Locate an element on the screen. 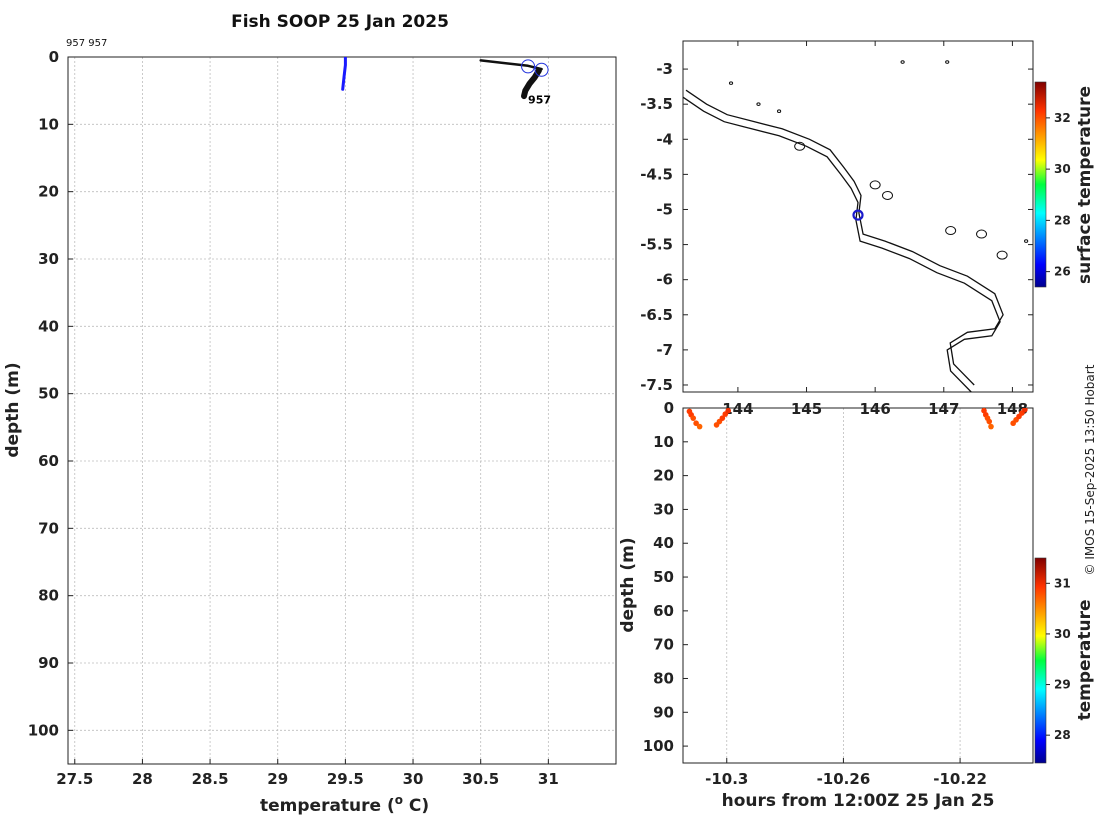 This screenshot has width=1100, height=820. profile-xtick-label: 29.5 is located at coordinates (345, 779).